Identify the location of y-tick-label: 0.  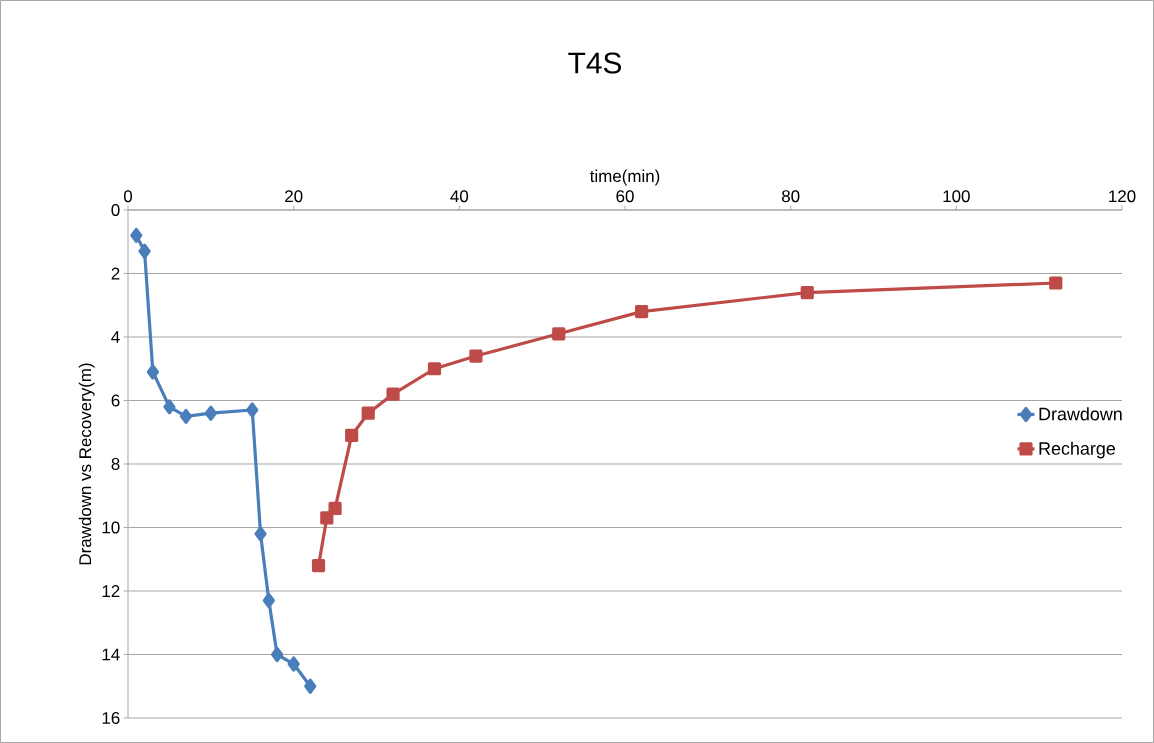
(115, 209).